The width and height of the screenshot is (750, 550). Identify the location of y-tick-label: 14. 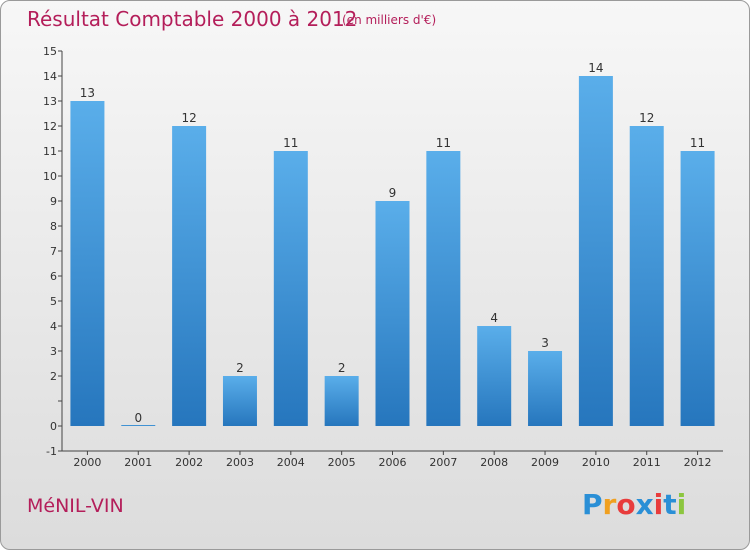
(50, 76).